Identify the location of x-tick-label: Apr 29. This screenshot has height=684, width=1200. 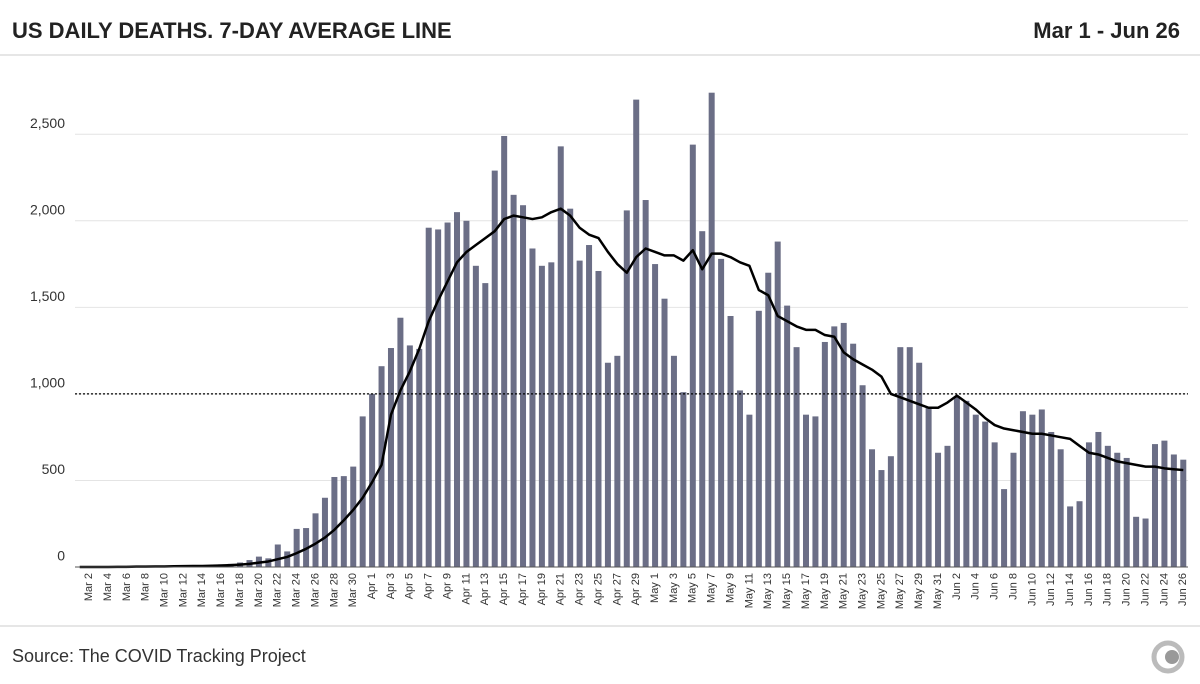
(636, 589).